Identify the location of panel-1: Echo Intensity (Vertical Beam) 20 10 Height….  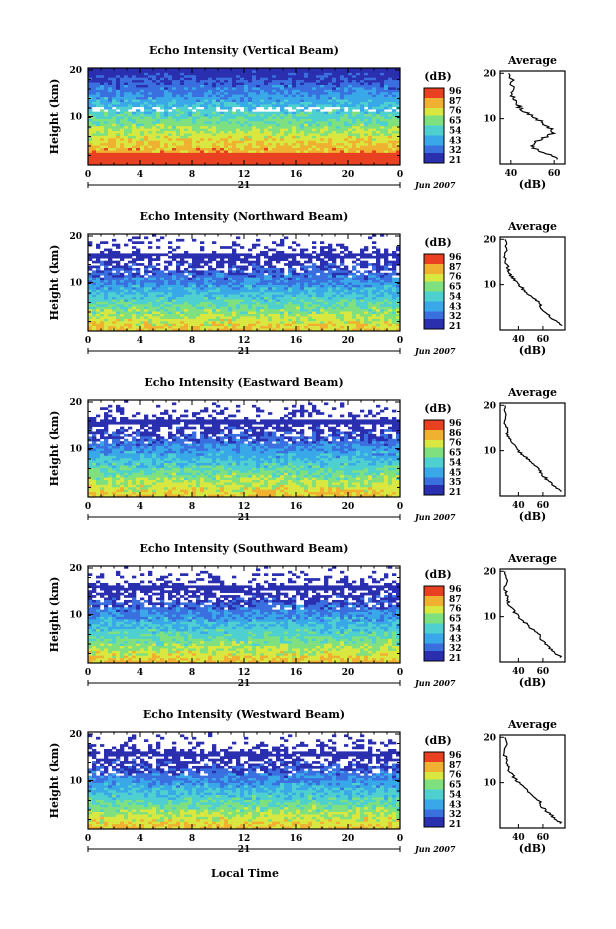
(307, 117).